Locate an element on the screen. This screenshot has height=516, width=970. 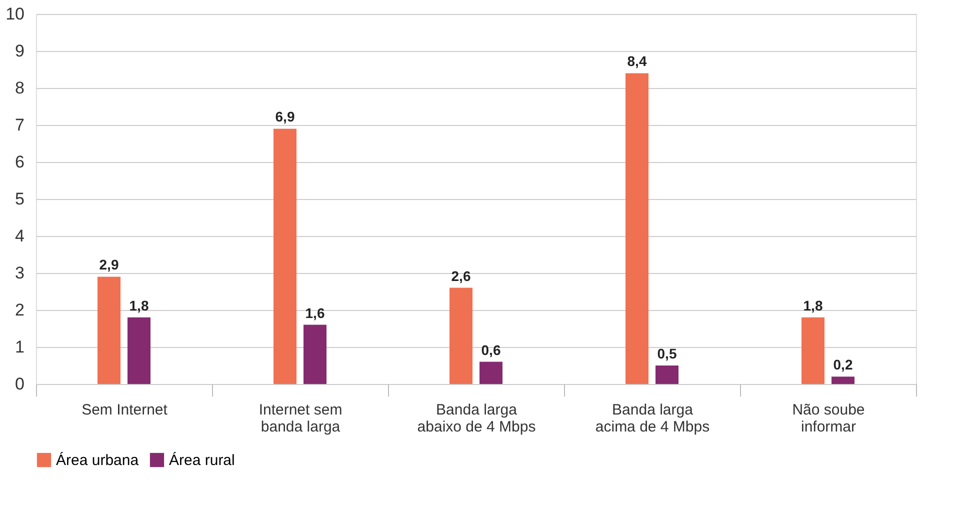
y-tick-label: 8 is located at coordinates (19, 88).